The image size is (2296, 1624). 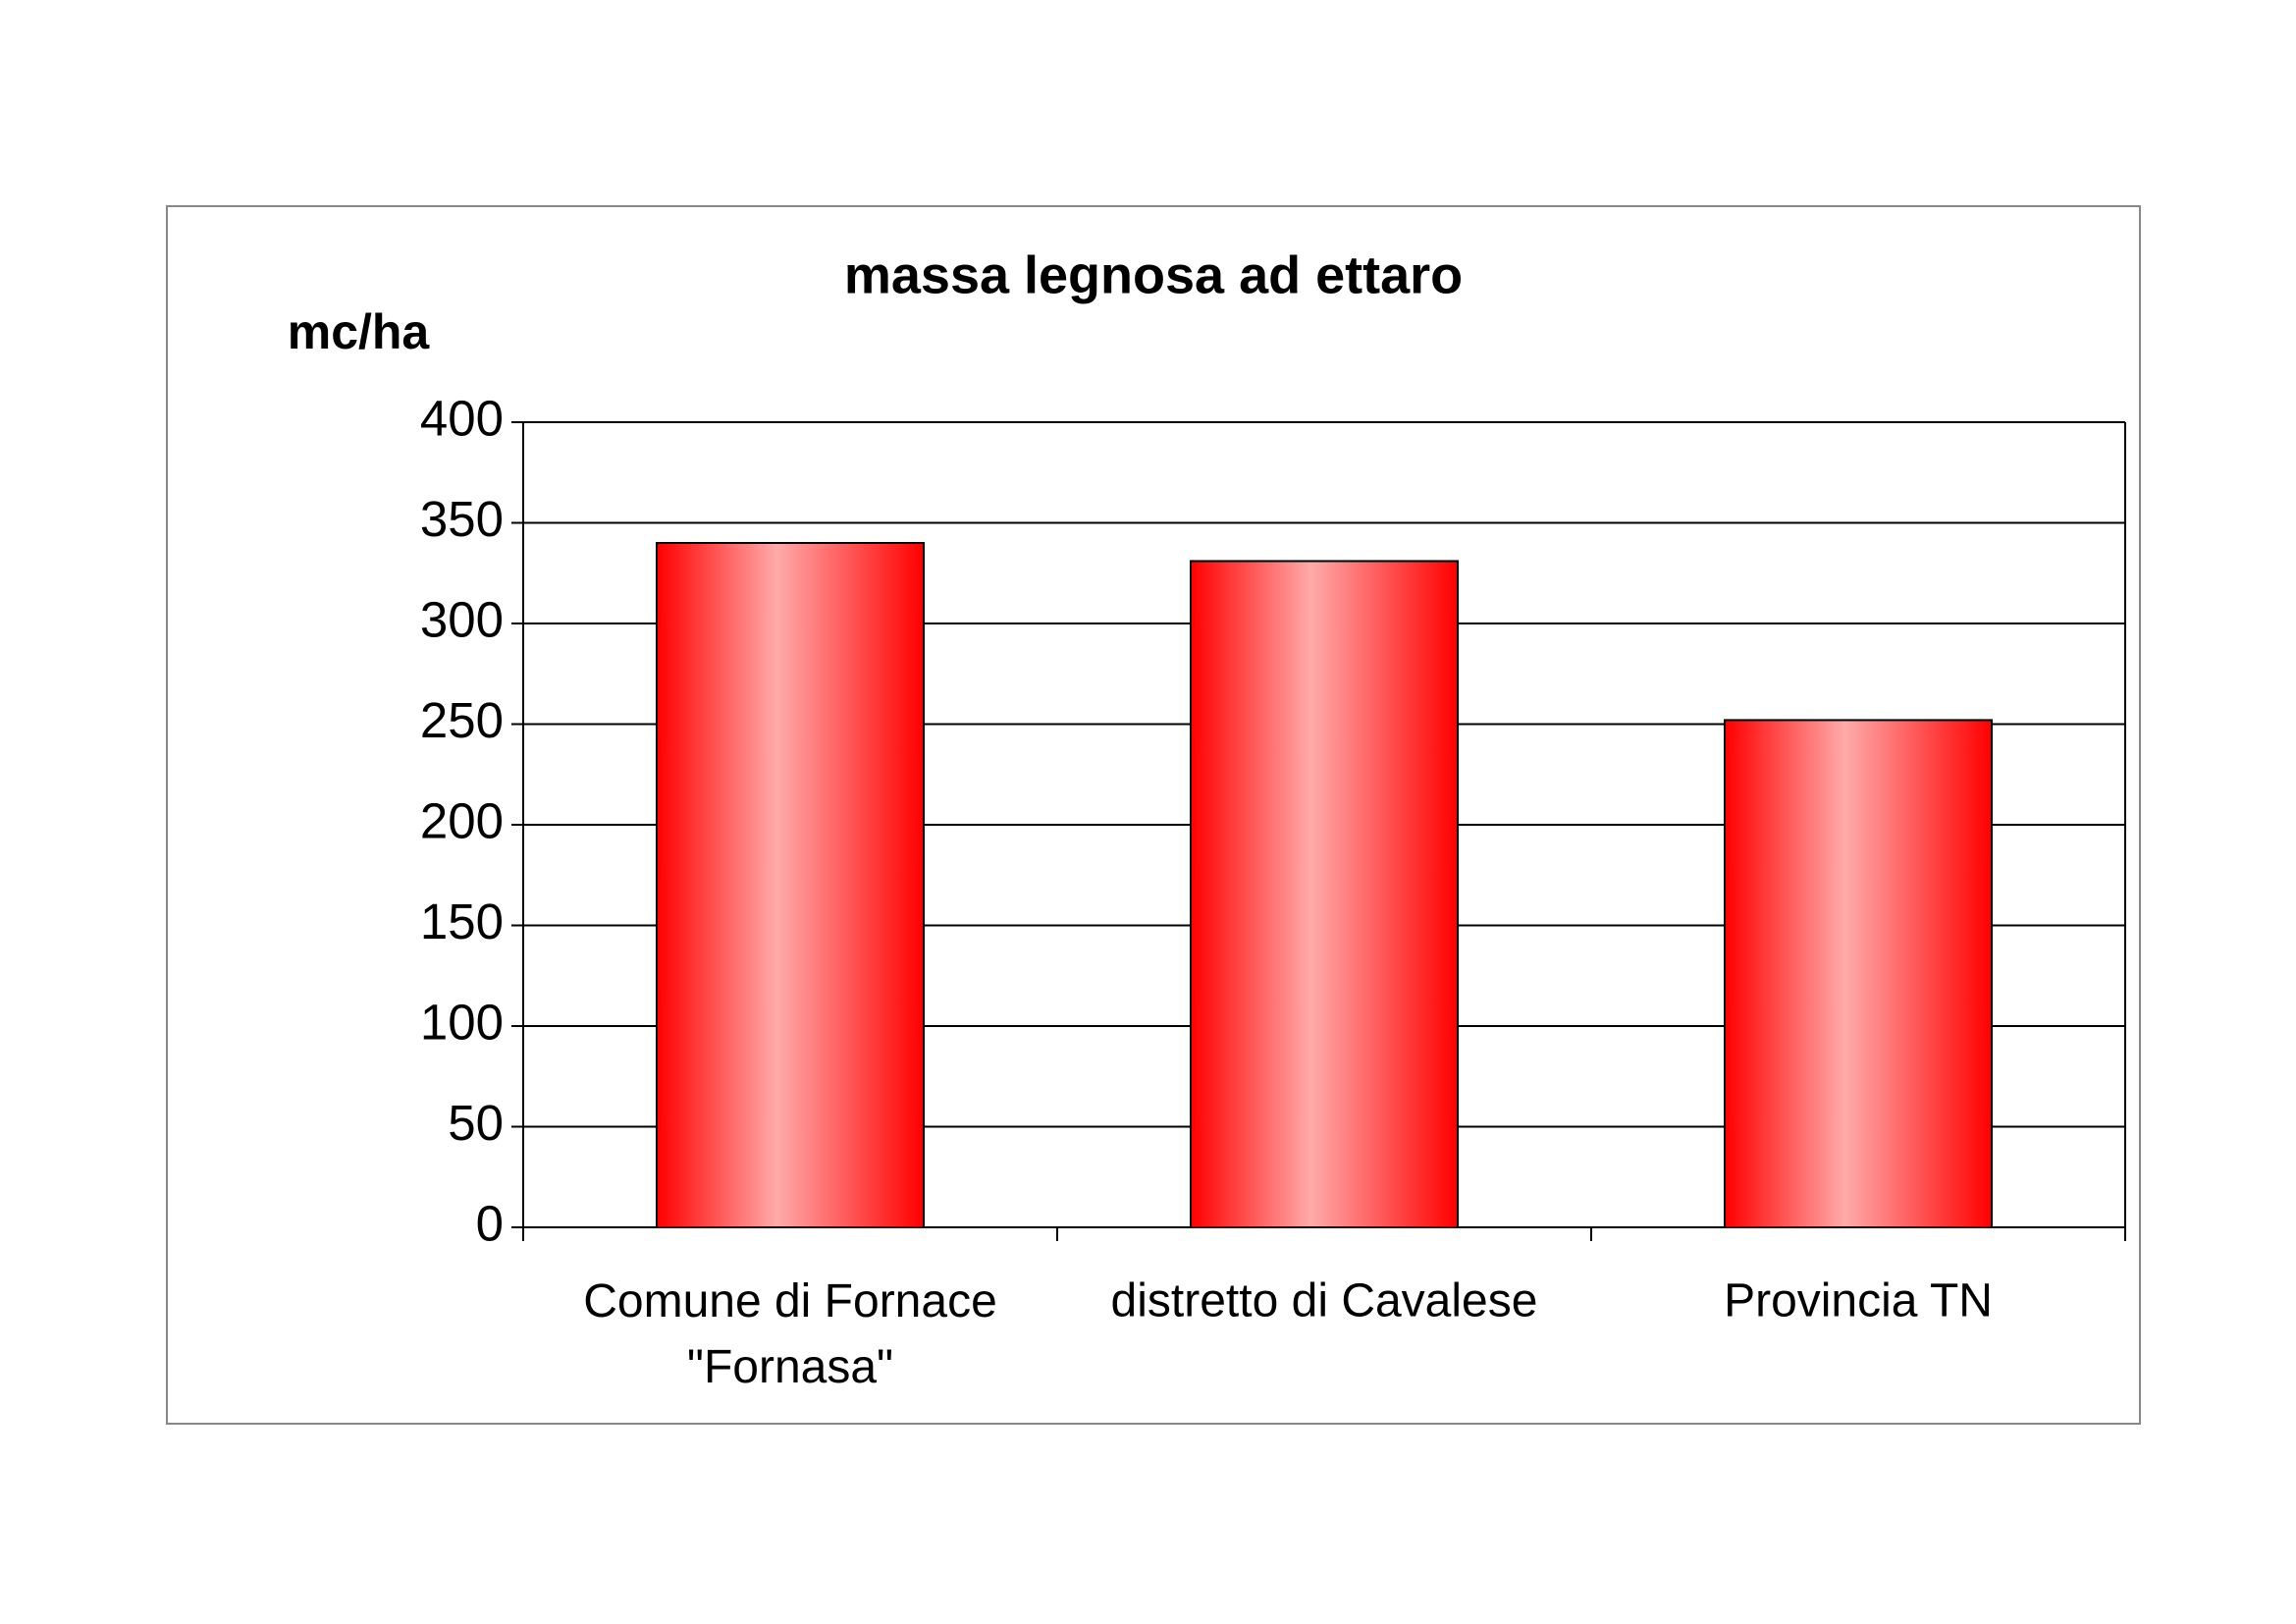 I want to click on y-tick-label: 200, so click(x=462, y=820).